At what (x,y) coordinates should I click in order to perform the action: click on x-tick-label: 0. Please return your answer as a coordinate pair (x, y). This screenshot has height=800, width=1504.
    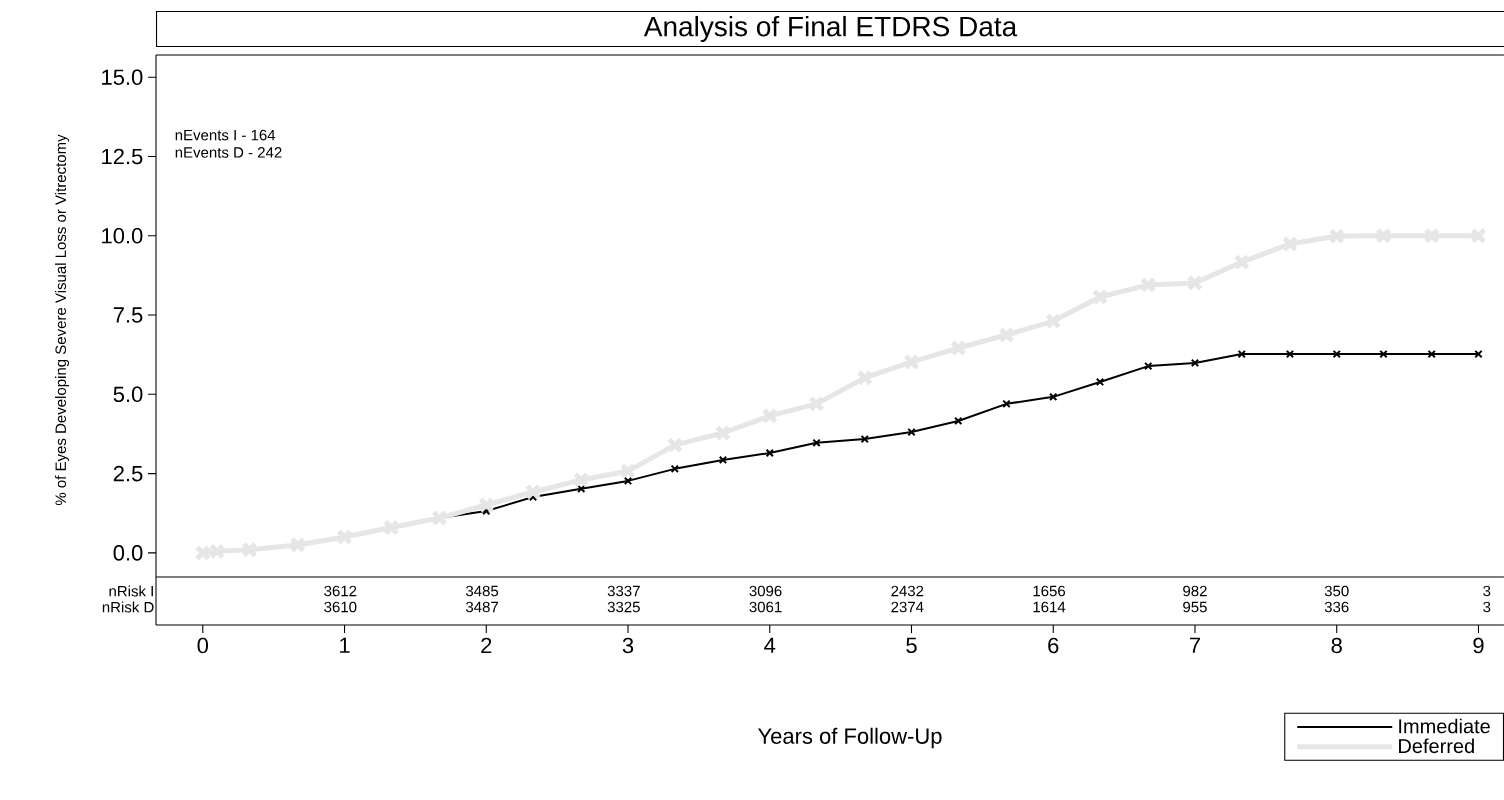
    Looking at the image, I should click on (203, 645).